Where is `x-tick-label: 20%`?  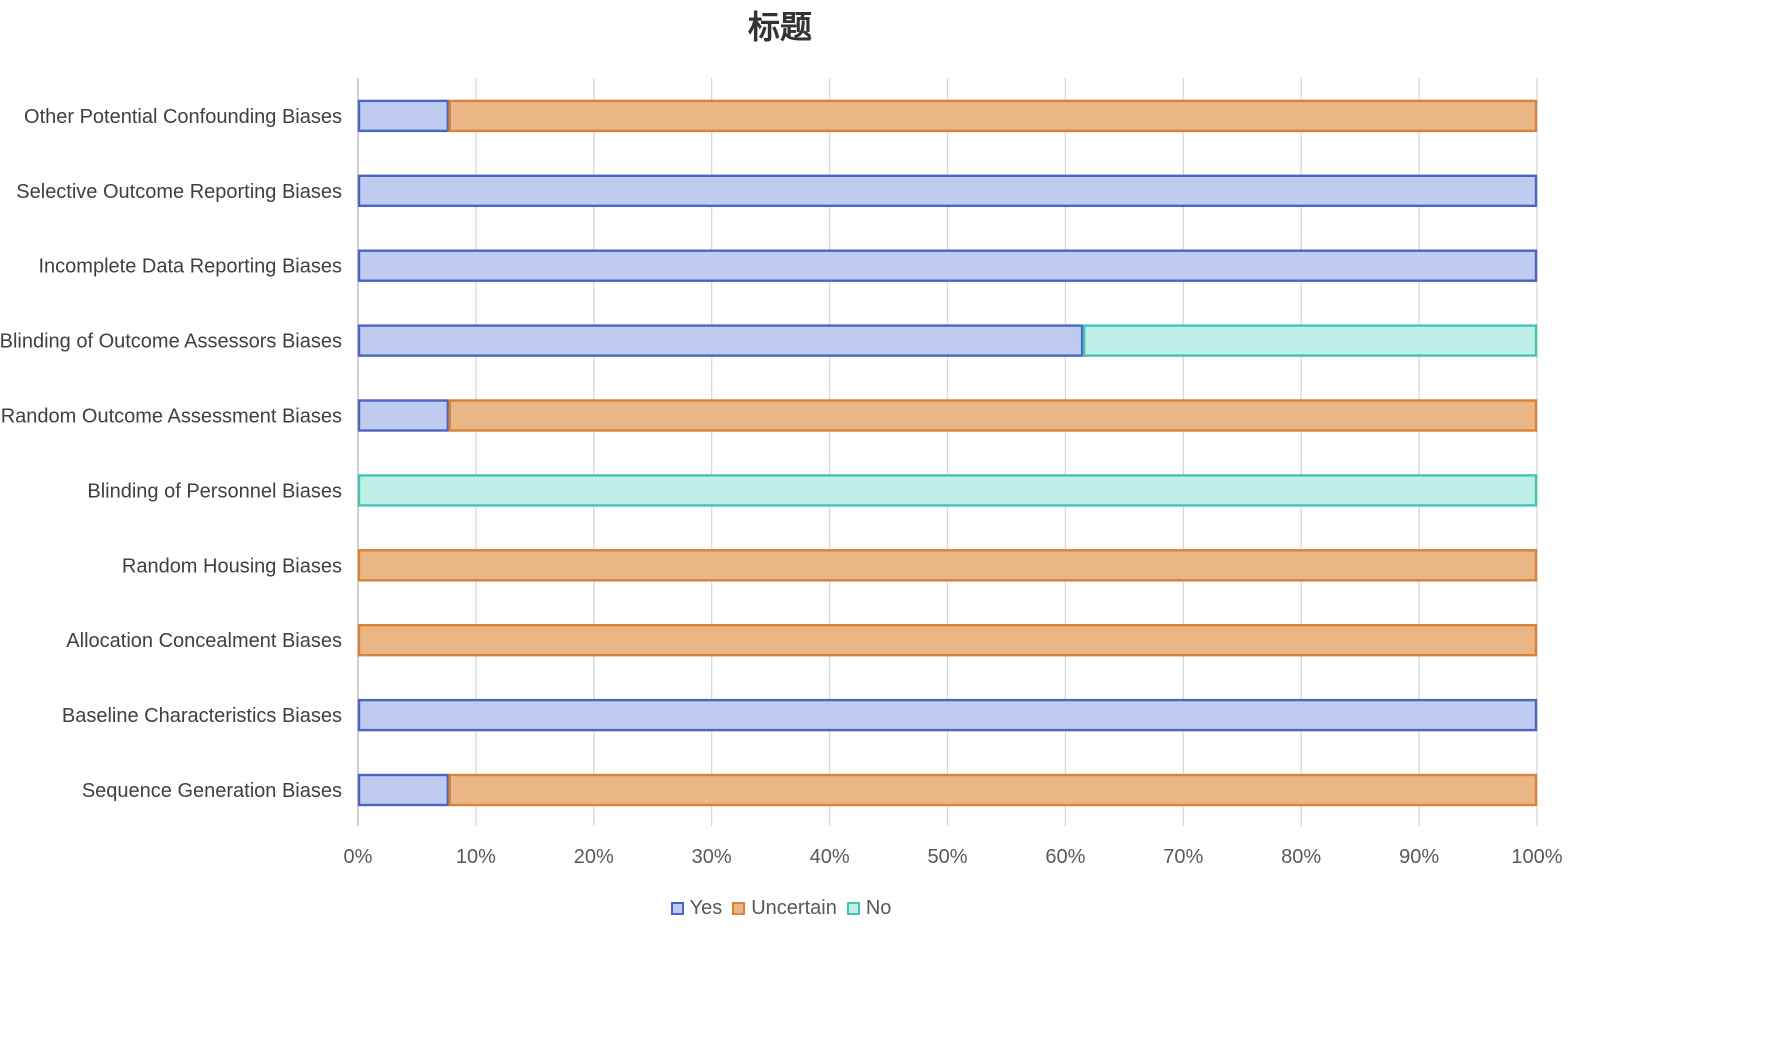
x-tick-label: 20% is located at coordinates (594, 857).